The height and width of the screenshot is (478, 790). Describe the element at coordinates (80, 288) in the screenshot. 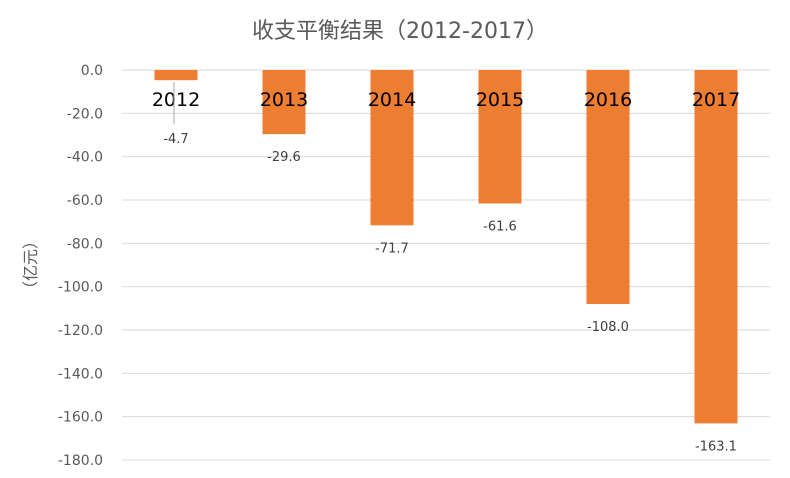

I see `y-tick-label: -100.0` at that location.